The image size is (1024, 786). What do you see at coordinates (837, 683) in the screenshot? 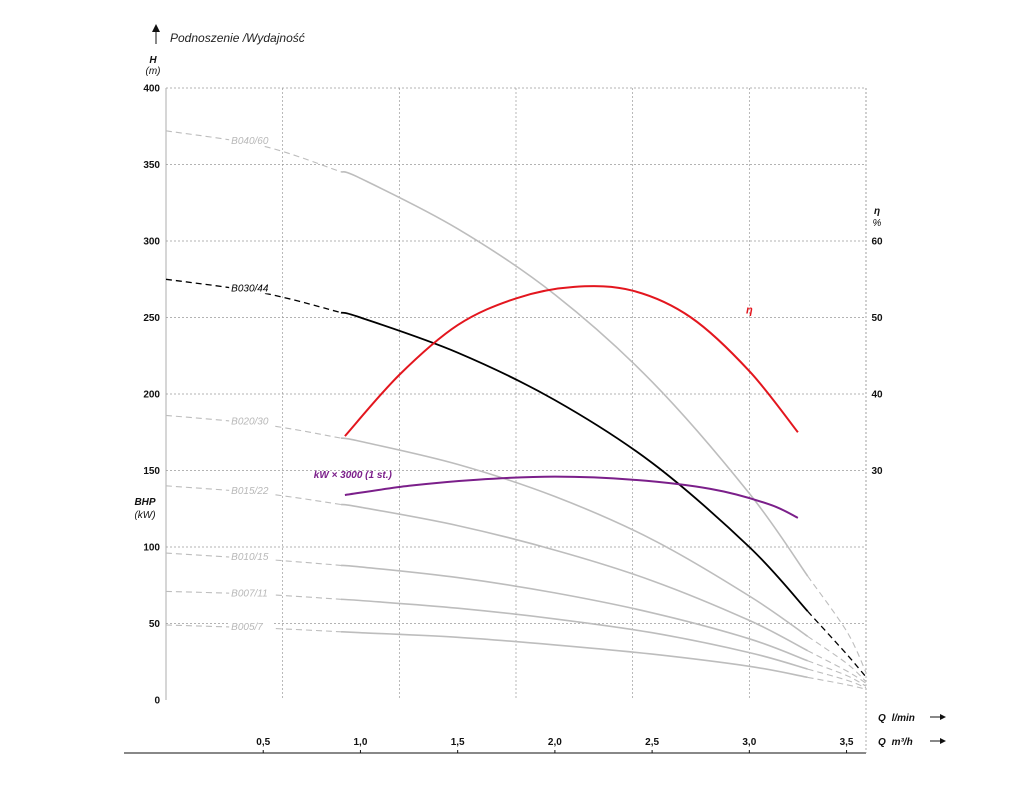
I see `curve-b005-7-dashed-right` at bounding box center [837, 683].